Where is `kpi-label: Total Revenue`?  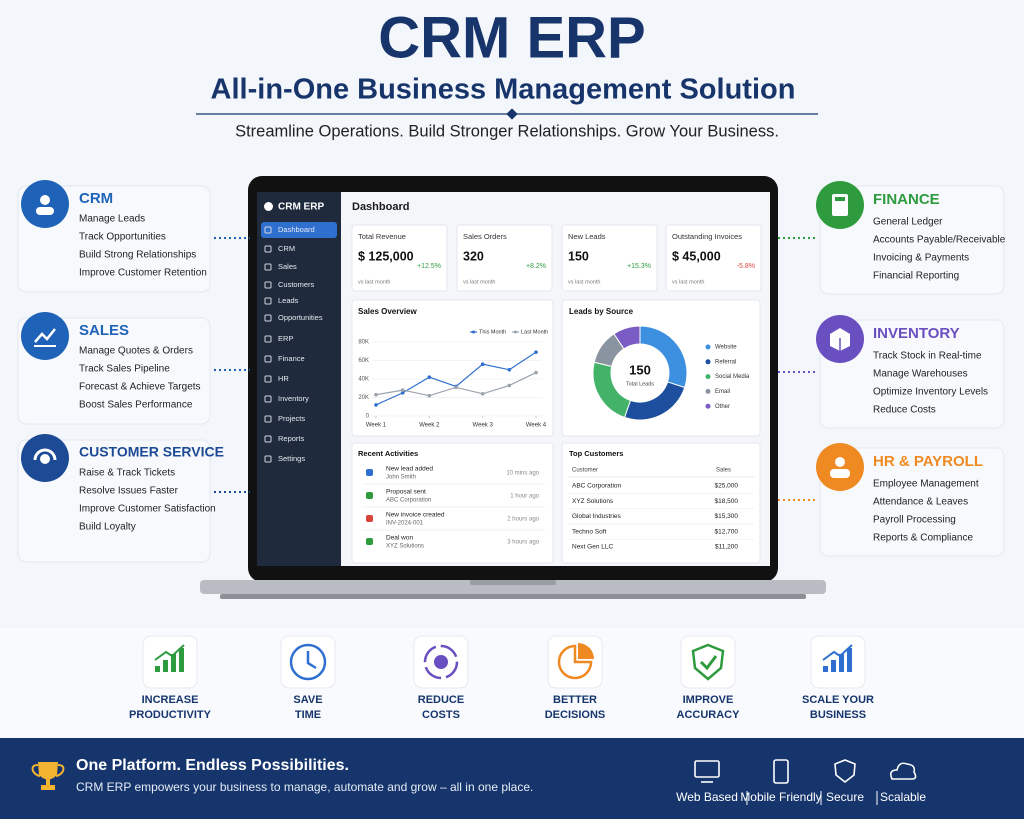 kpi-label: Total Revenue is located at coordinates (382, 236).